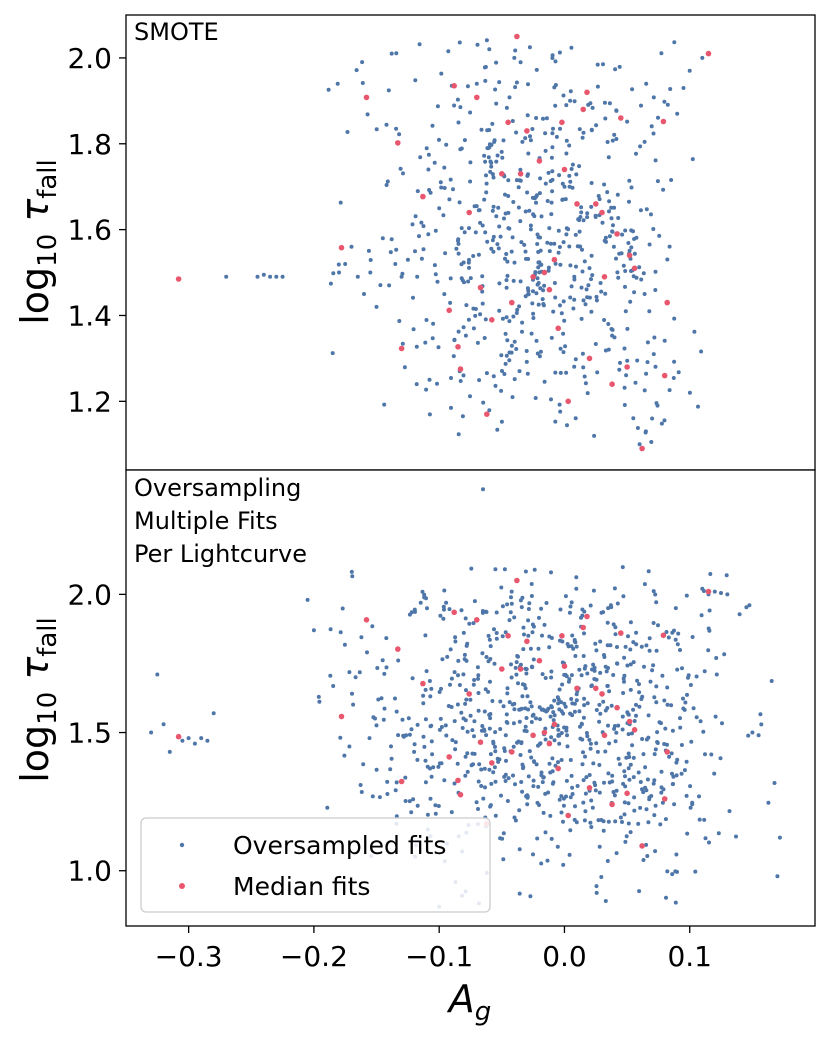  I want to click on y-ticks-bottom: 1.0 1.5 2.0, so click(96, 733).